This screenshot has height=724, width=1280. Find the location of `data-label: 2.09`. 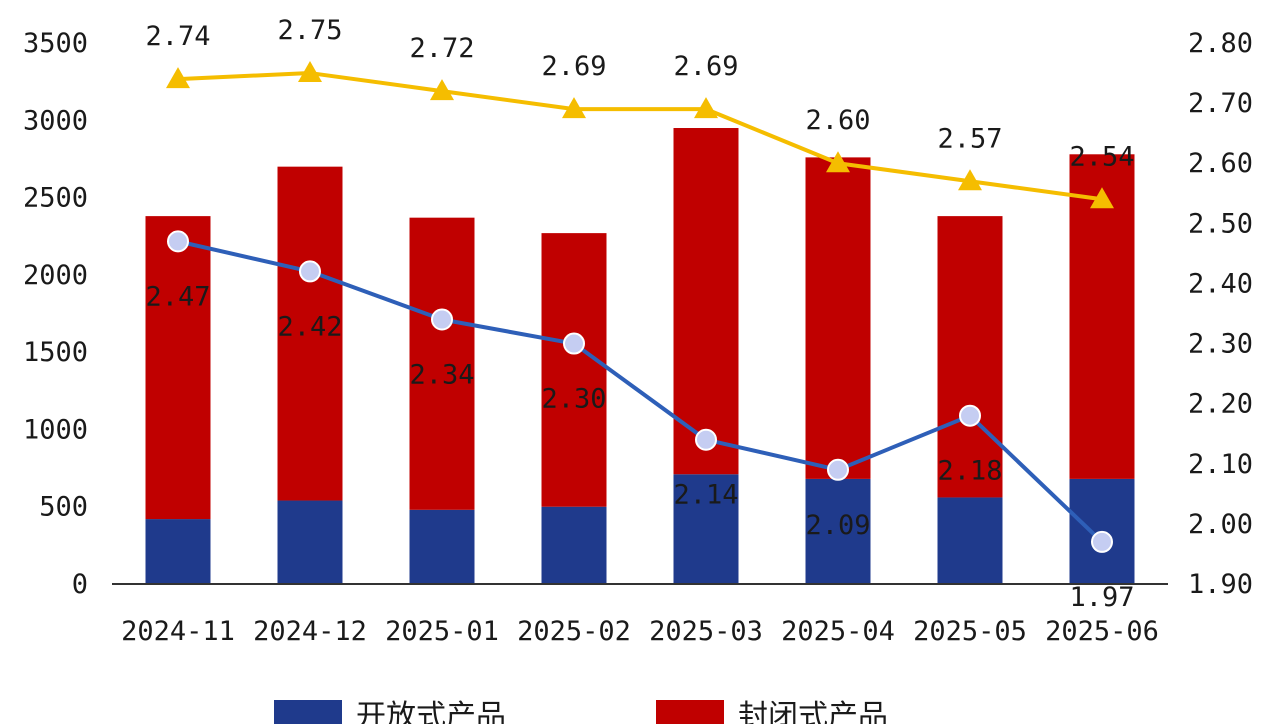

data-label: 2.09 is located at coordinates (837, 525).